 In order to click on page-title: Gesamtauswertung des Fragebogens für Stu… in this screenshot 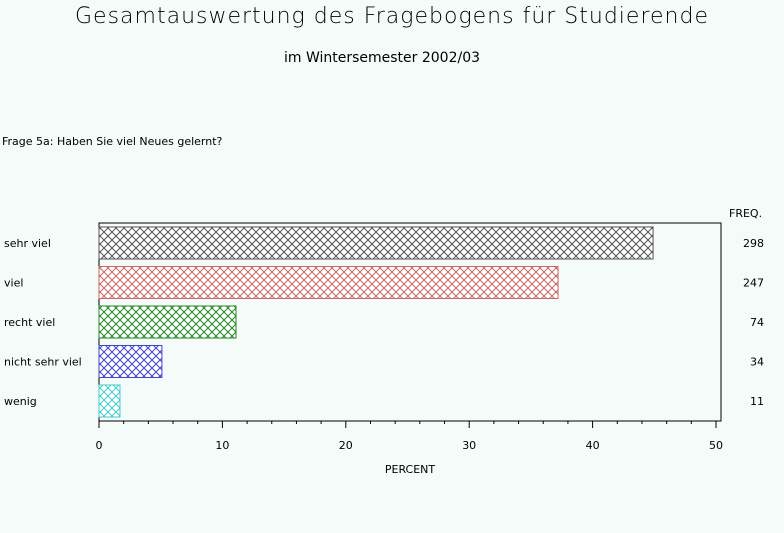, I will do `click(392, 16)`.